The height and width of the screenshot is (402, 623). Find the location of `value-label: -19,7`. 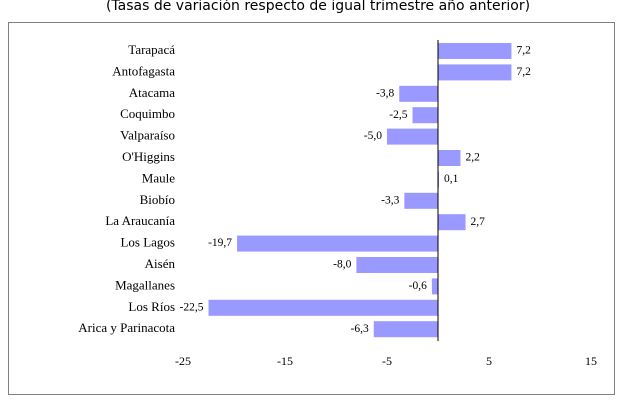

value-label: -19,7 is located at coordinates (220, 243).